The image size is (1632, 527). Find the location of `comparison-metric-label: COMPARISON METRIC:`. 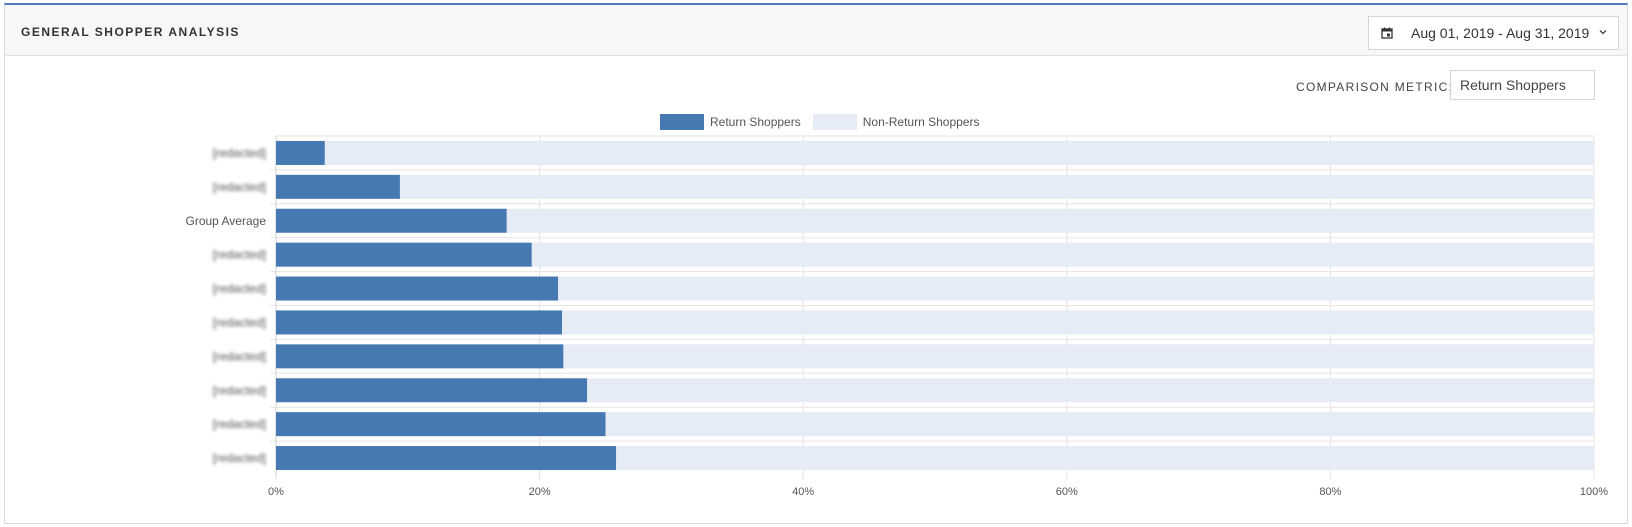

comparison-metric-label: COMPARISON METRIC: is located at coordinates (1375, 87).